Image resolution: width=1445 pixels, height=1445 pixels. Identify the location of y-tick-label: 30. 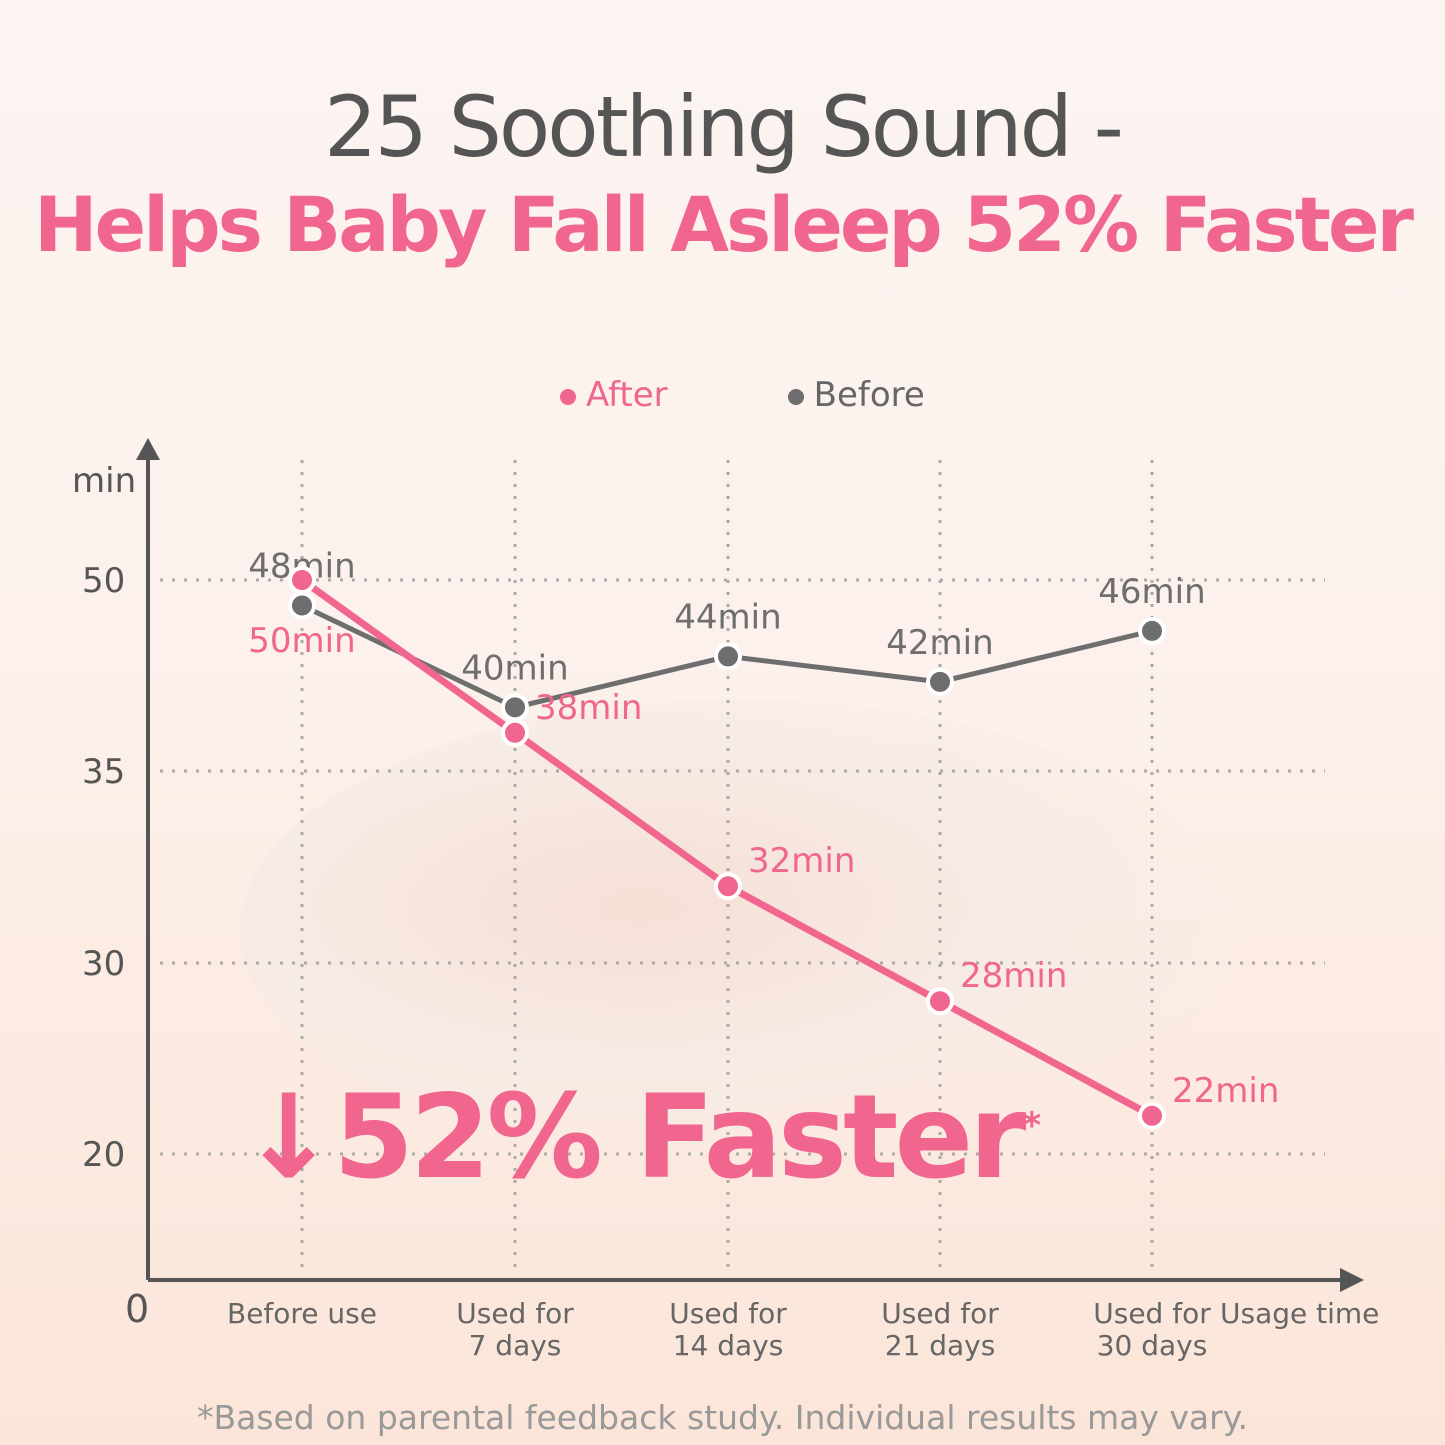
(103, 964).